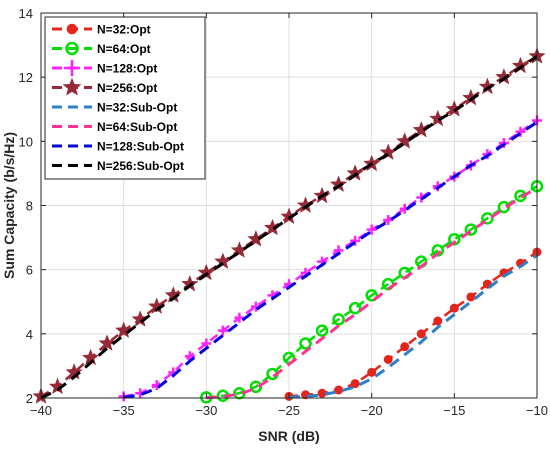  I want to click on legend-entry: N=128:Opt, so click(104, 68).